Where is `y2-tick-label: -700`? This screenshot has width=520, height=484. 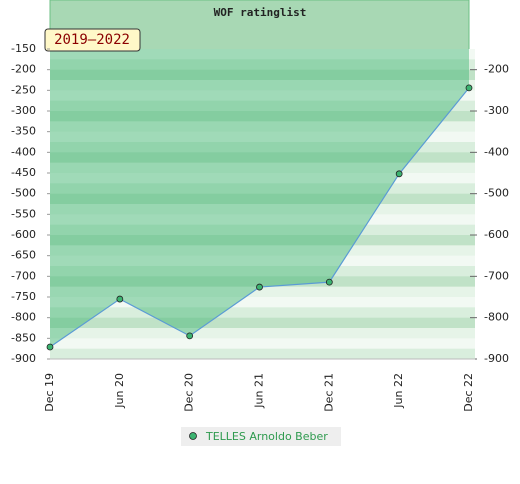 y2-tick-label: -700 is located at coordinates (496, 275).